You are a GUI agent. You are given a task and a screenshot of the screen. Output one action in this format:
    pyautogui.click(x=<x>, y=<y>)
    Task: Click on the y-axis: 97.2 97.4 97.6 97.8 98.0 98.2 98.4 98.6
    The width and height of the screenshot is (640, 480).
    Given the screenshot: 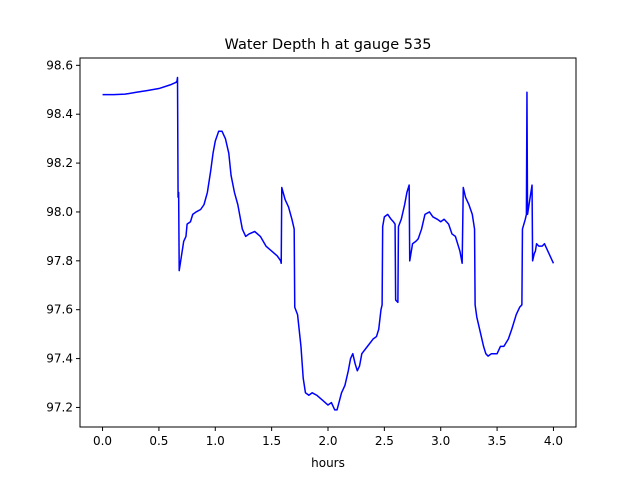 What is the action you would take?
    pyautogui.click(x=63, y=236)
    